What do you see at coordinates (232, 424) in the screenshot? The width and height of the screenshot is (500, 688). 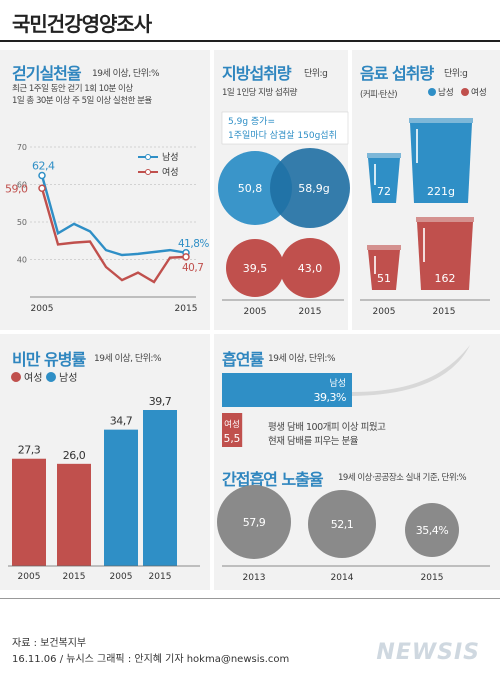 I see `bar-label-female: 여성` at bounding box center [232, 424].